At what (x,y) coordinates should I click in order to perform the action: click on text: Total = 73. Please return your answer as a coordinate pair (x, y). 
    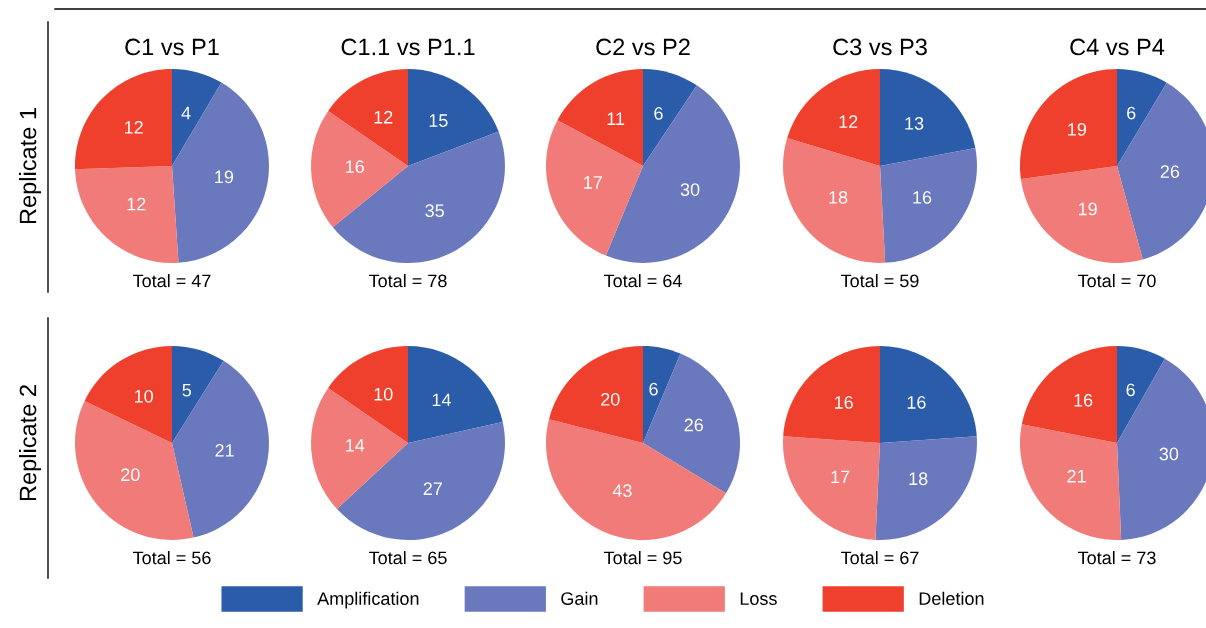
    Looking at the image, I should click on (1117, 557).